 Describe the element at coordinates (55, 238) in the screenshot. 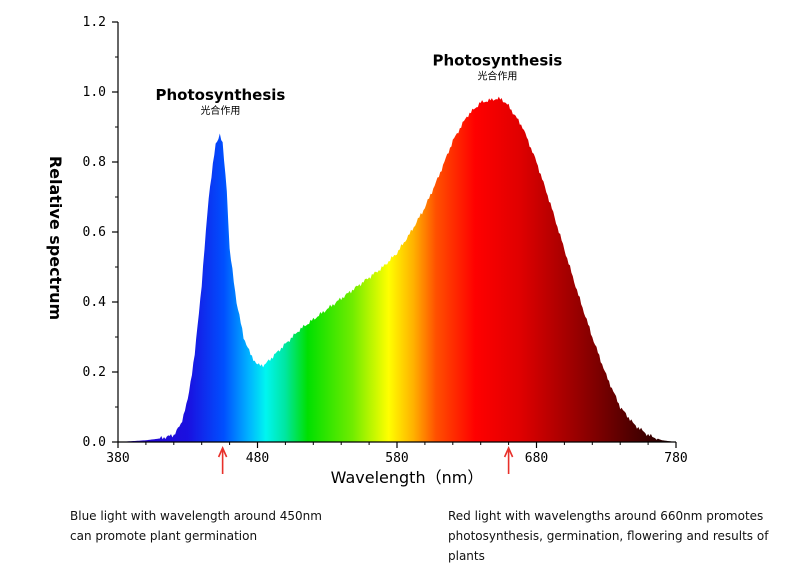

I see `y-axis-title: Relative spectrum` at that location.